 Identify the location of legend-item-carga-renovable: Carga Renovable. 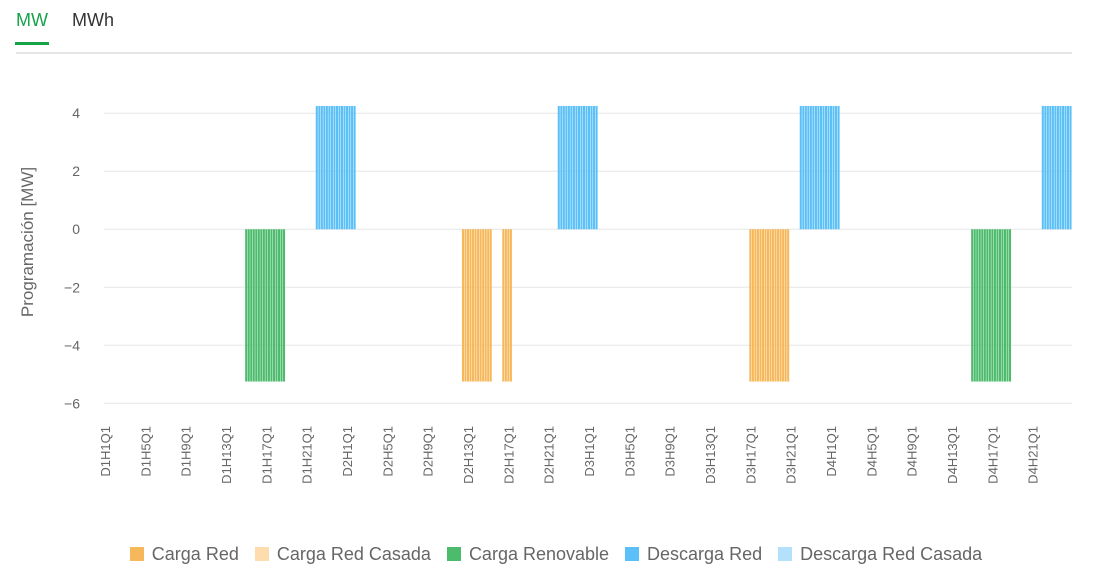
(527, 554).